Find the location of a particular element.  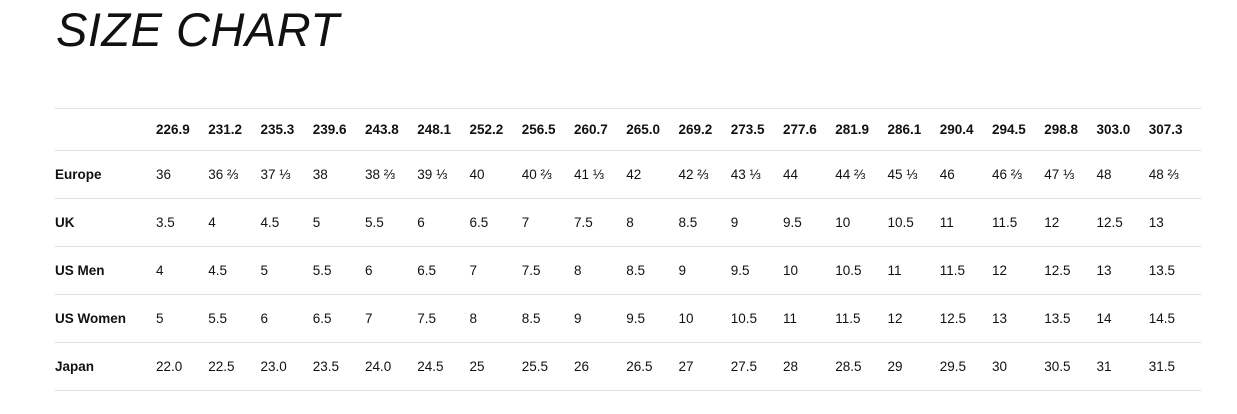

size-cell: 8 is located at coordinates (578, 270).